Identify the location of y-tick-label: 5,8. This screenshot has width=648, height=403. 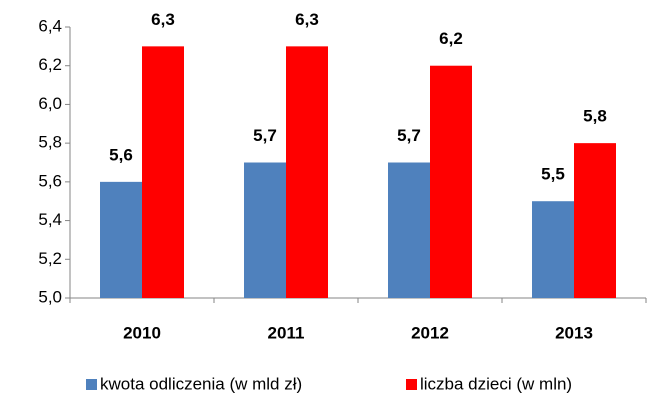
(50, 142).